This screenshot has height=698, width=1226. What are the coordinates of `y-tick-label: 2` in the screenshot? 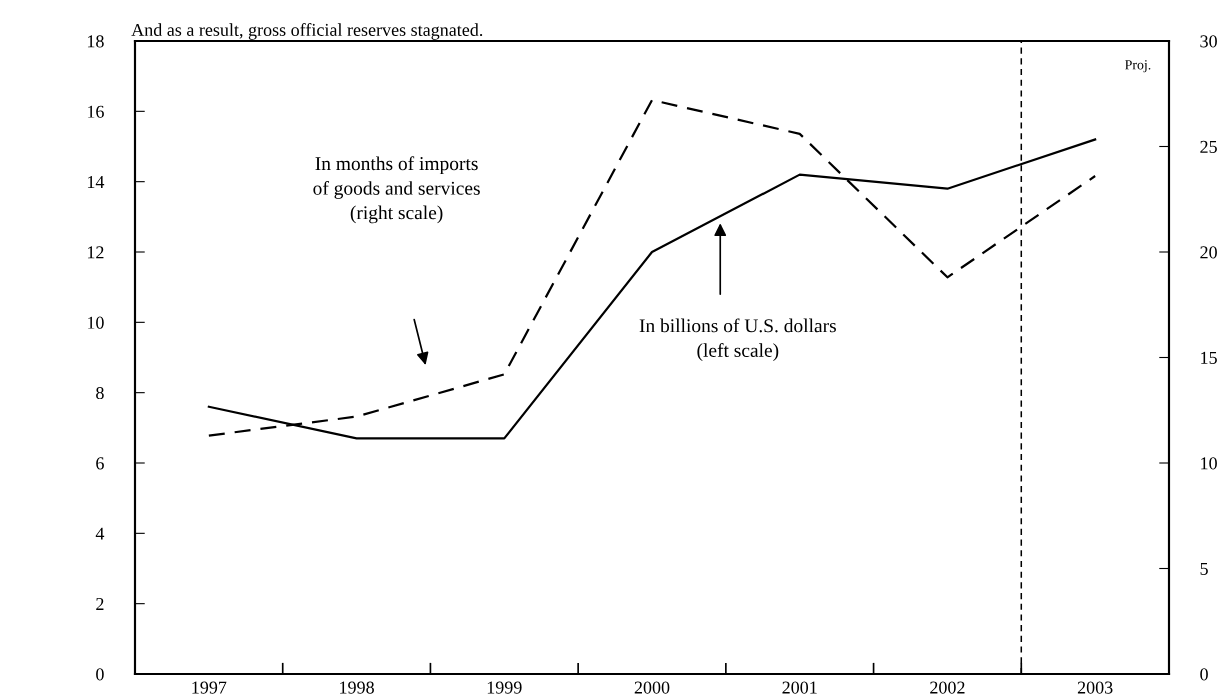 It's located at (100, 603).